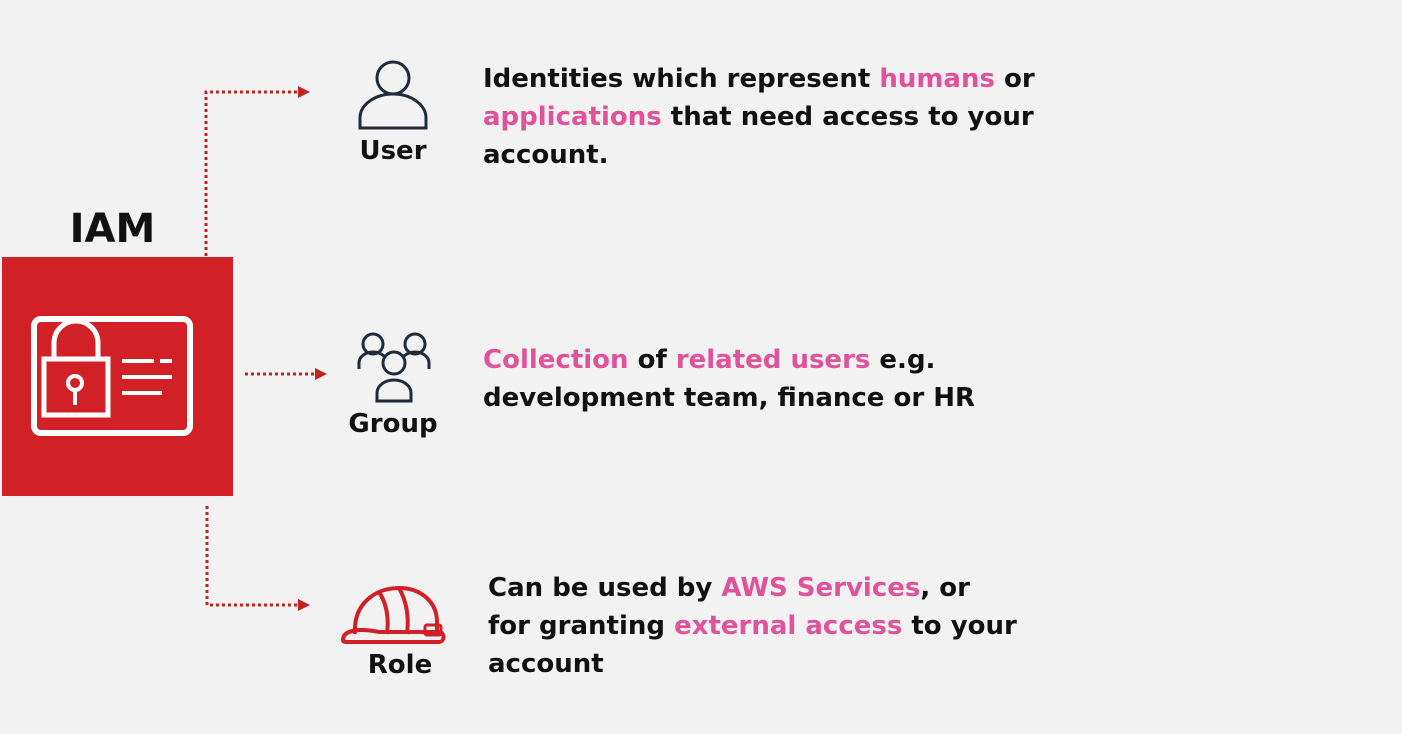 The width and height of the screenshot is (1402, 734). What do you see at coordinates (937, 79) in the screenshot?
I see `highlight-text: humans` at bounding box center [937, 79].